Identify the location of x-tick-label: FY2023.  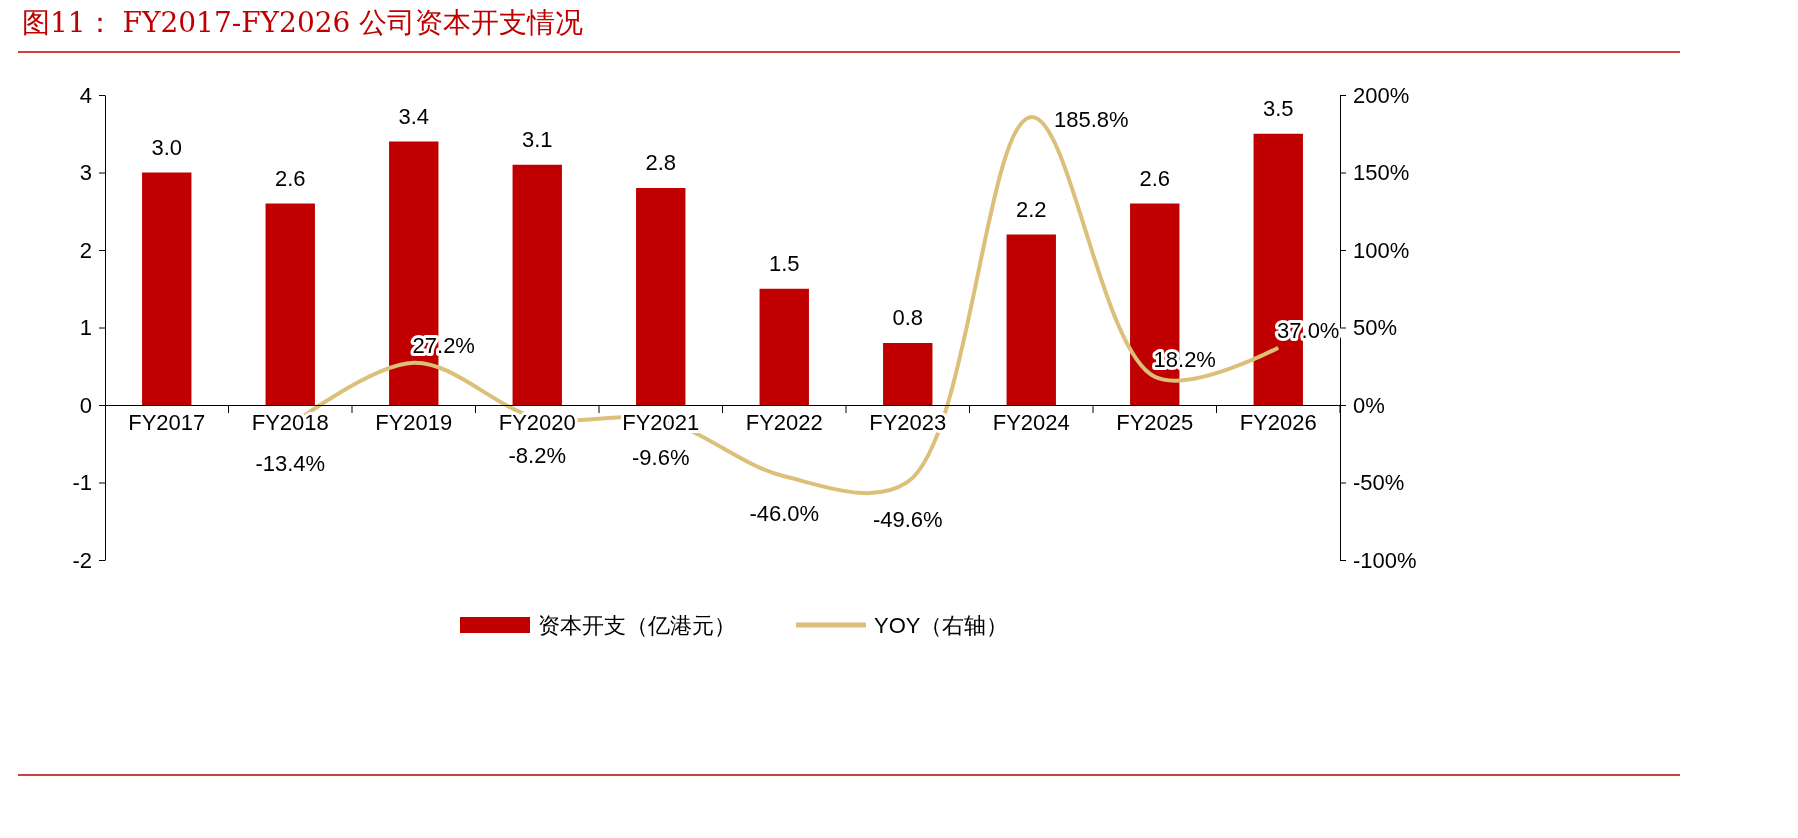
(908, 422).